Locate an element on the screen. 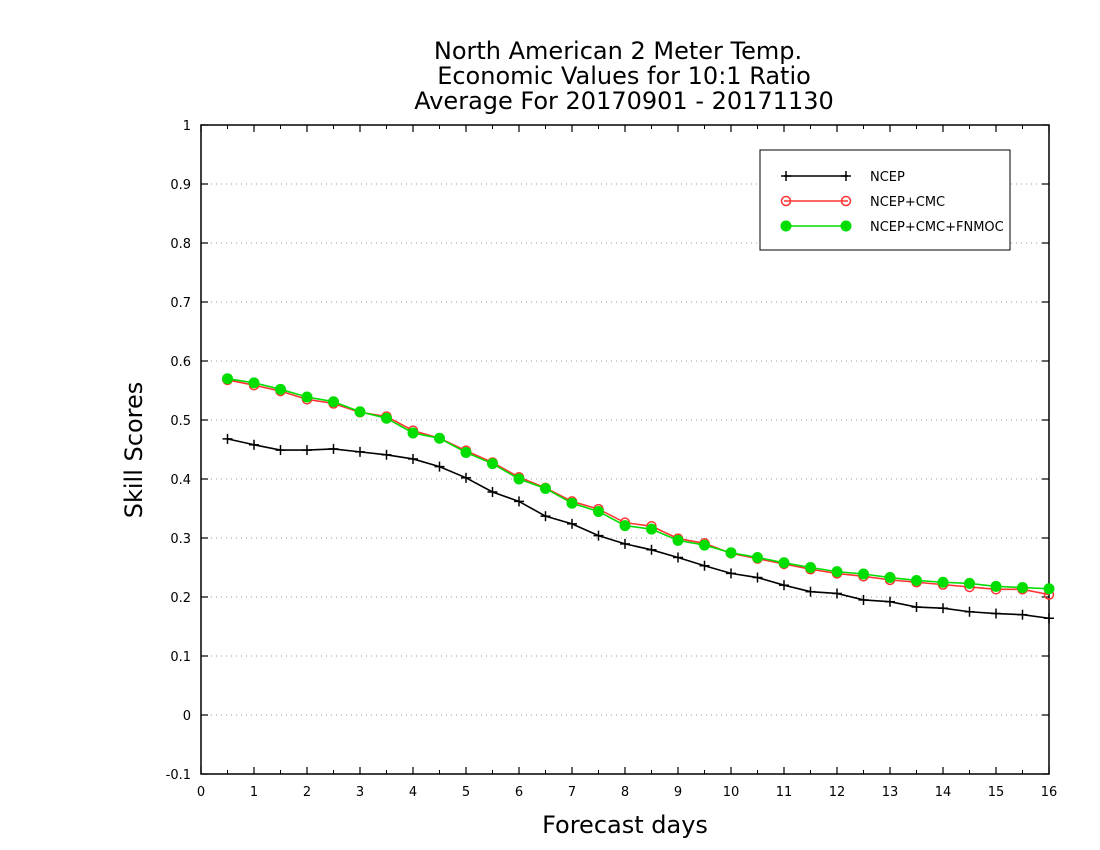  legend-item-ncep: NCEP is located at coordinates (843, 177).